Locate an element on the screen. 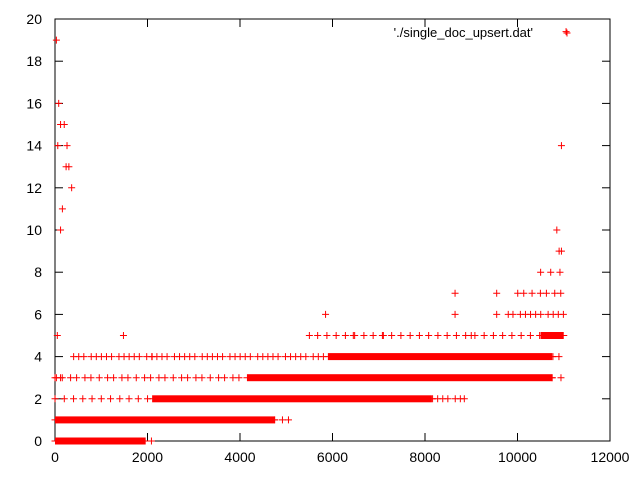  y-tick-label: 4 is located at coordinates (38, 357).